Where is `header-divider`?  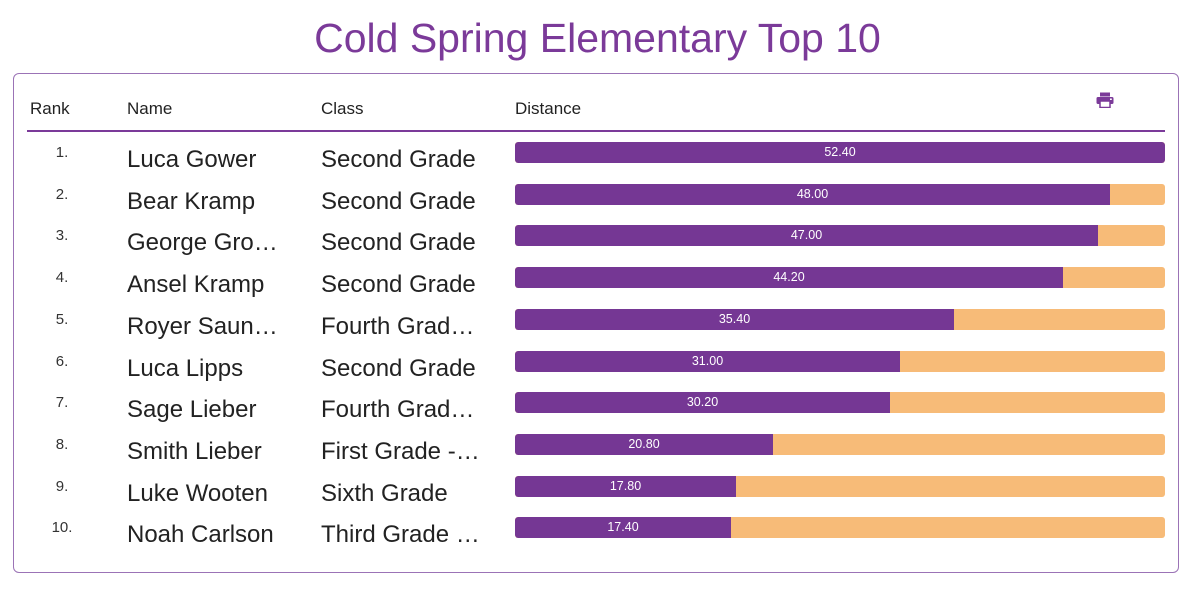
header-divider is located at coordinates (596, 131).